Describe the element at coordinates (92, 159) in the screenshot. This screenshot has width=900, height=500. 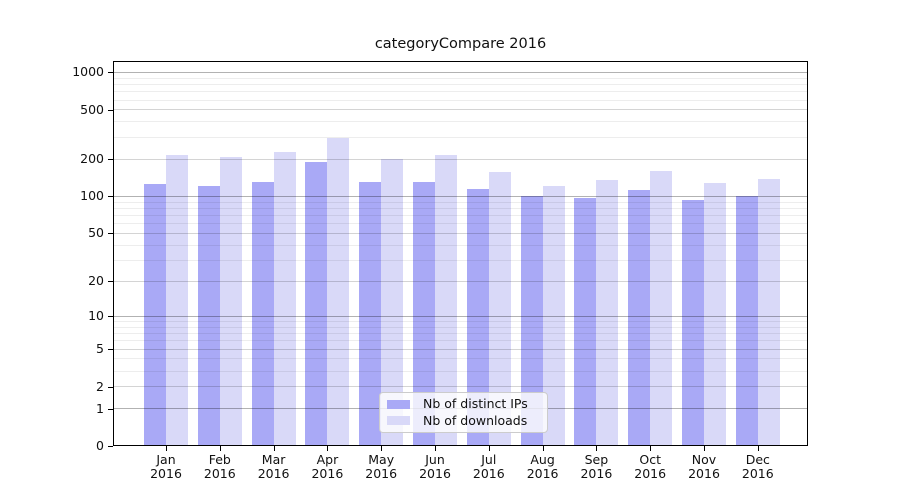
I see `y-tick-label: 200` at that location.